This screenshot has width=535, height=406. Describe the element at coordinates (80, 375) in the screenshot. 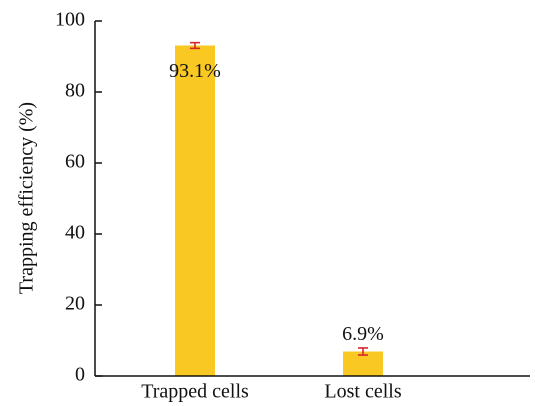

I see `y-tick-label: 0` at that location.